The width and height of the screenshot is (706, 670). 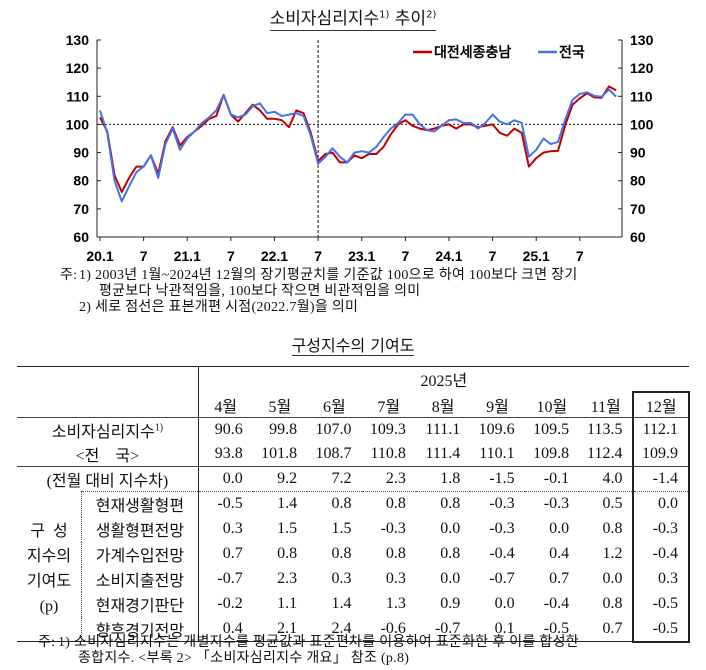 I want to click on change-value: 9.2, so click(x=280, y=479).